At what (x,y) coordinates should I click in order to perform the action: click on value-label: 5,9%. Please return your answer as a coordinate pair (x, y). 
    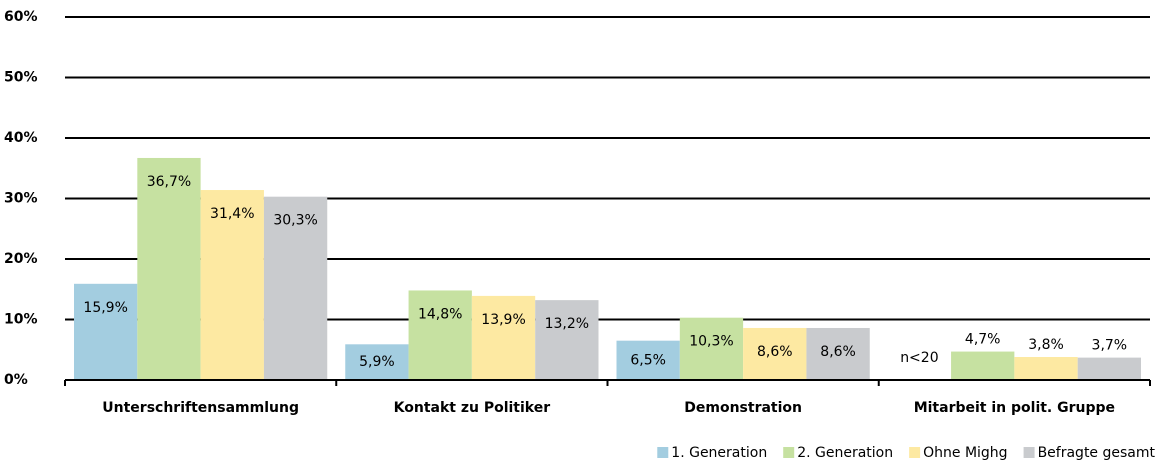
    Looking at the image, I should click on (377, 362).